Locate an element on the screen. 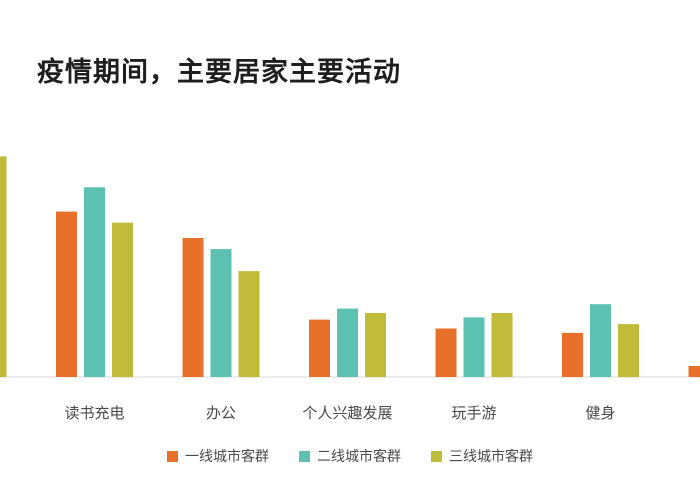 Image resolution: width=700 pixels, height=500 pixels. legend-item-series-2: 二线城市客群 is located at coordinates (350, 456).